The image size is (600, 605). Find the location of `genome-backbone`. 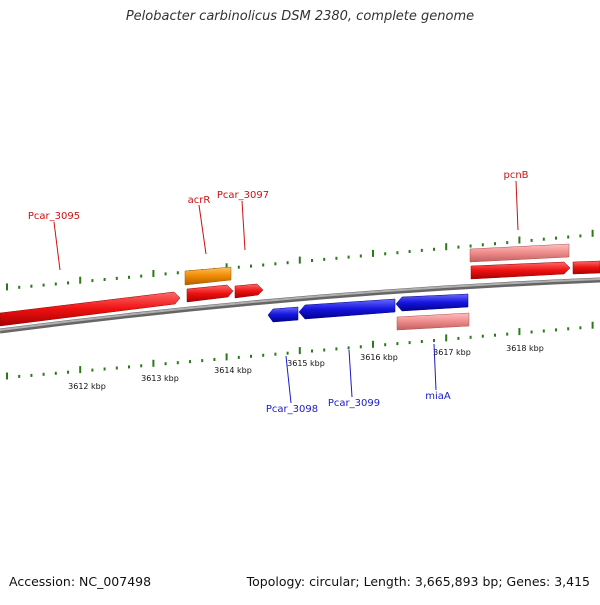

genome-backbone is located at coordinates (300, 305).